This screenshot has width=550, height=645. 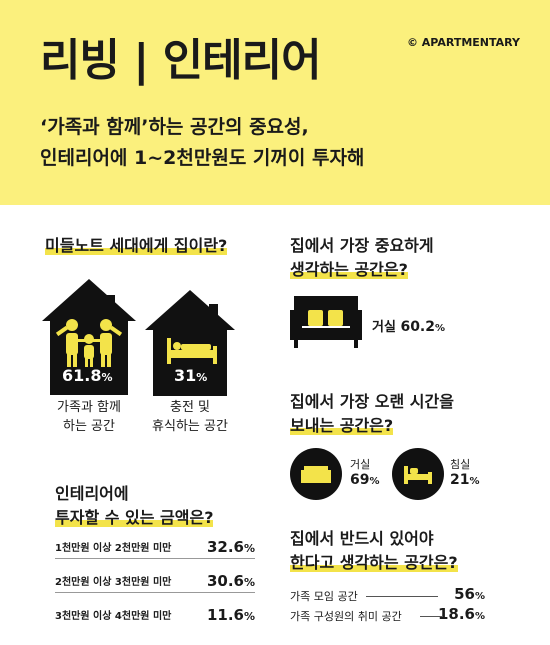 I want to click on bed-icon, so click(x=418, y=475).